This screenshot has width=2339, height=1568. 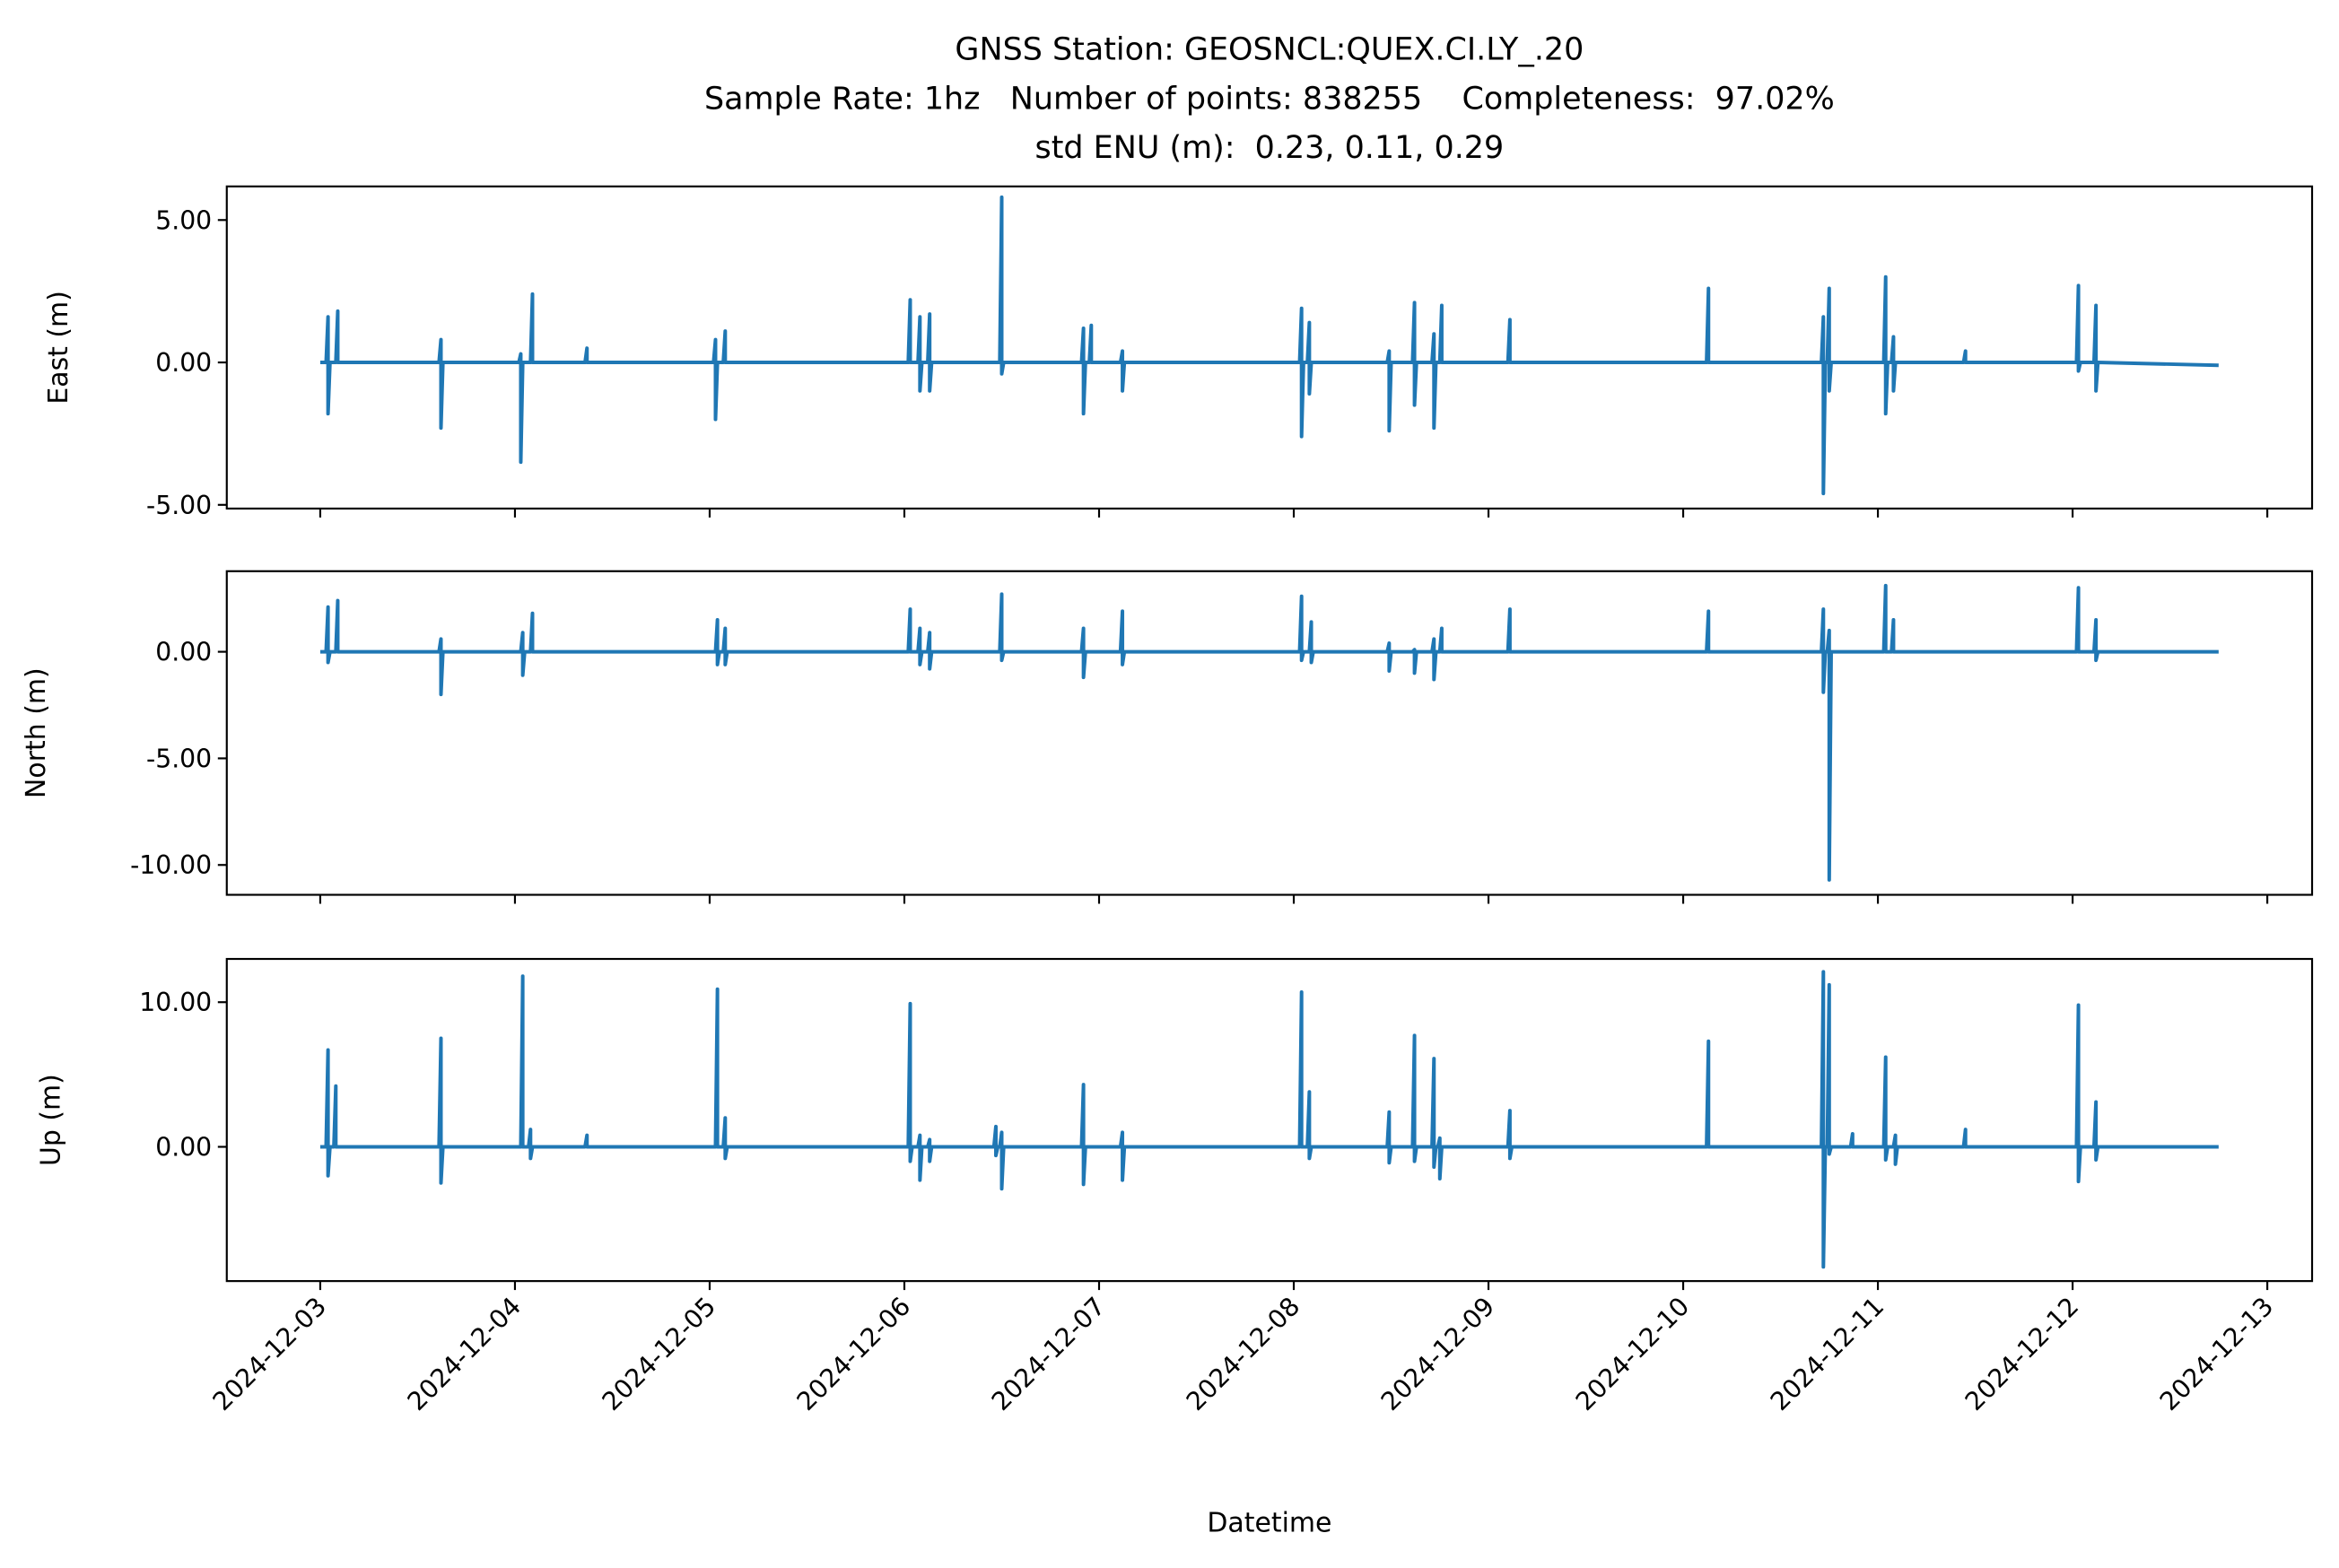 I want to click on x-axis-label: Datetime, so click(x=1269, y=1522).